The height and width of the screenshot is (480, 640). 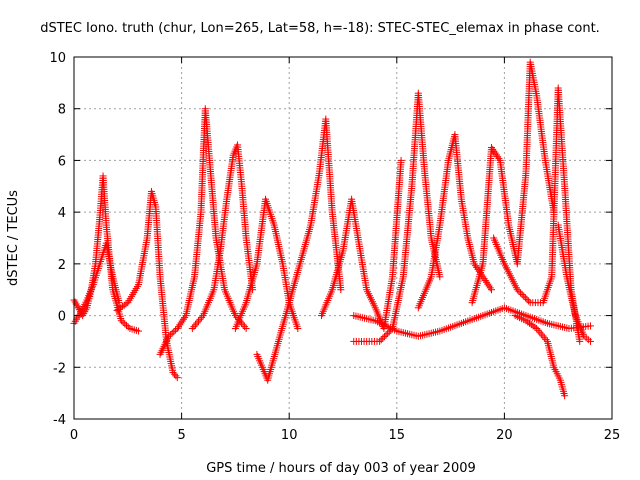 I want to click on y-tick-label: -2, so click(x=59, y=368).